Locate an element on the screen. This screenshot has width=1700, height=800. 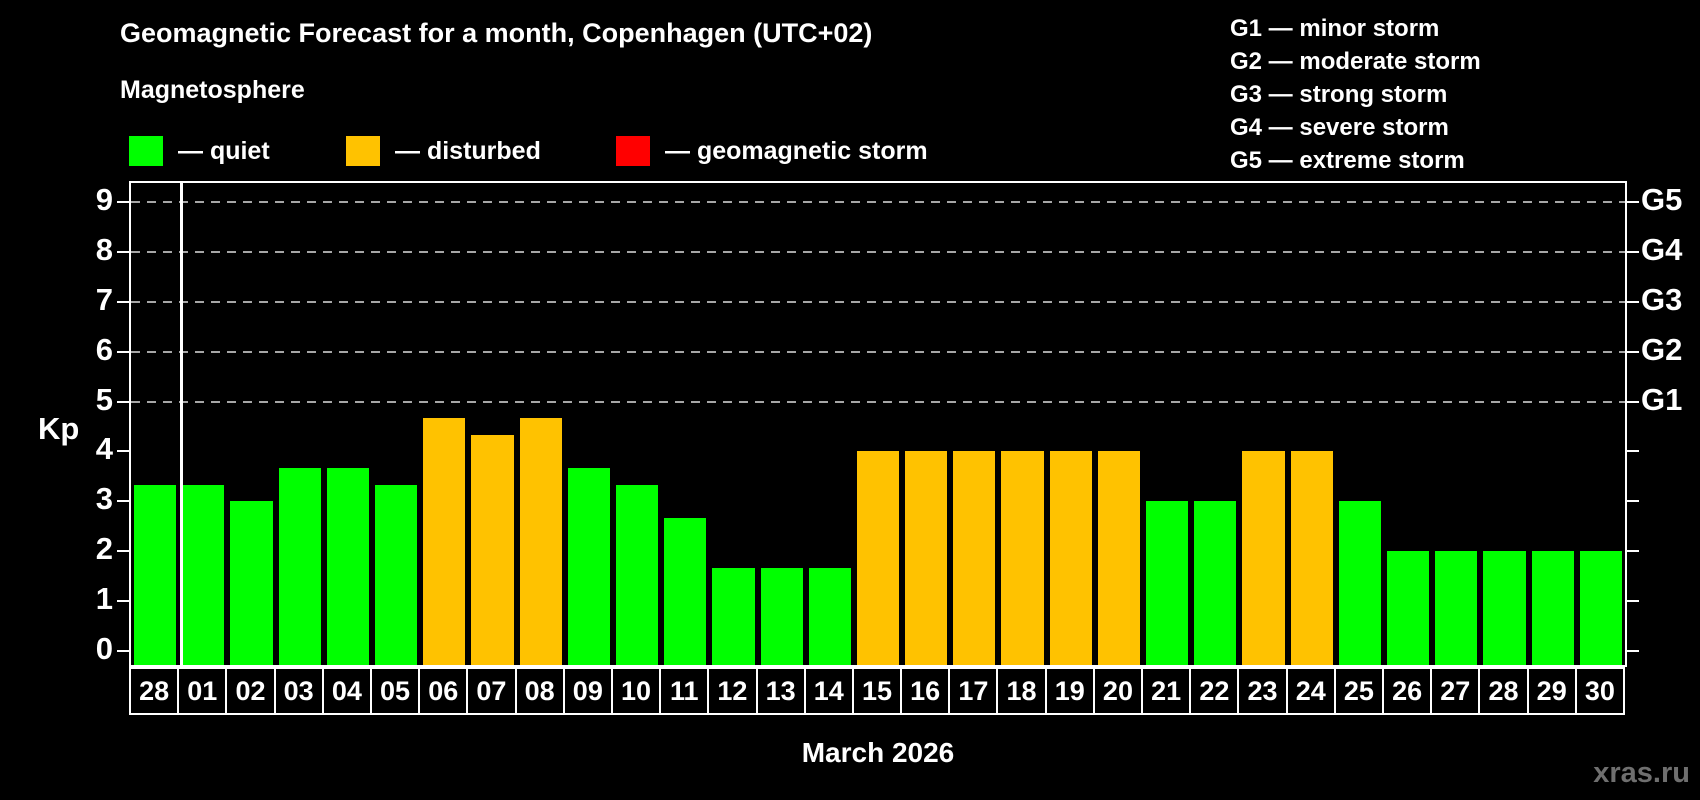
magnetosphere-legend-title: Magnetosphere is located at coordinates (212, 90).